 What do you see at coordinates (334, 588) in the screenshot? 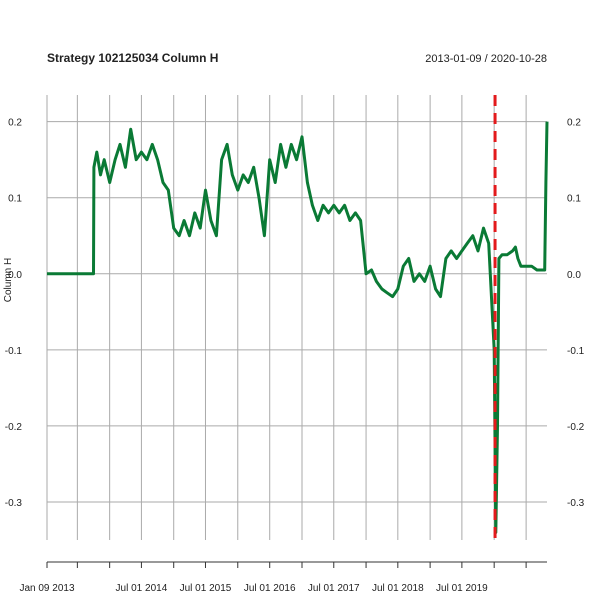
I see `x-tick-label: Jul 01 2017` at bounding box center [334, 588].